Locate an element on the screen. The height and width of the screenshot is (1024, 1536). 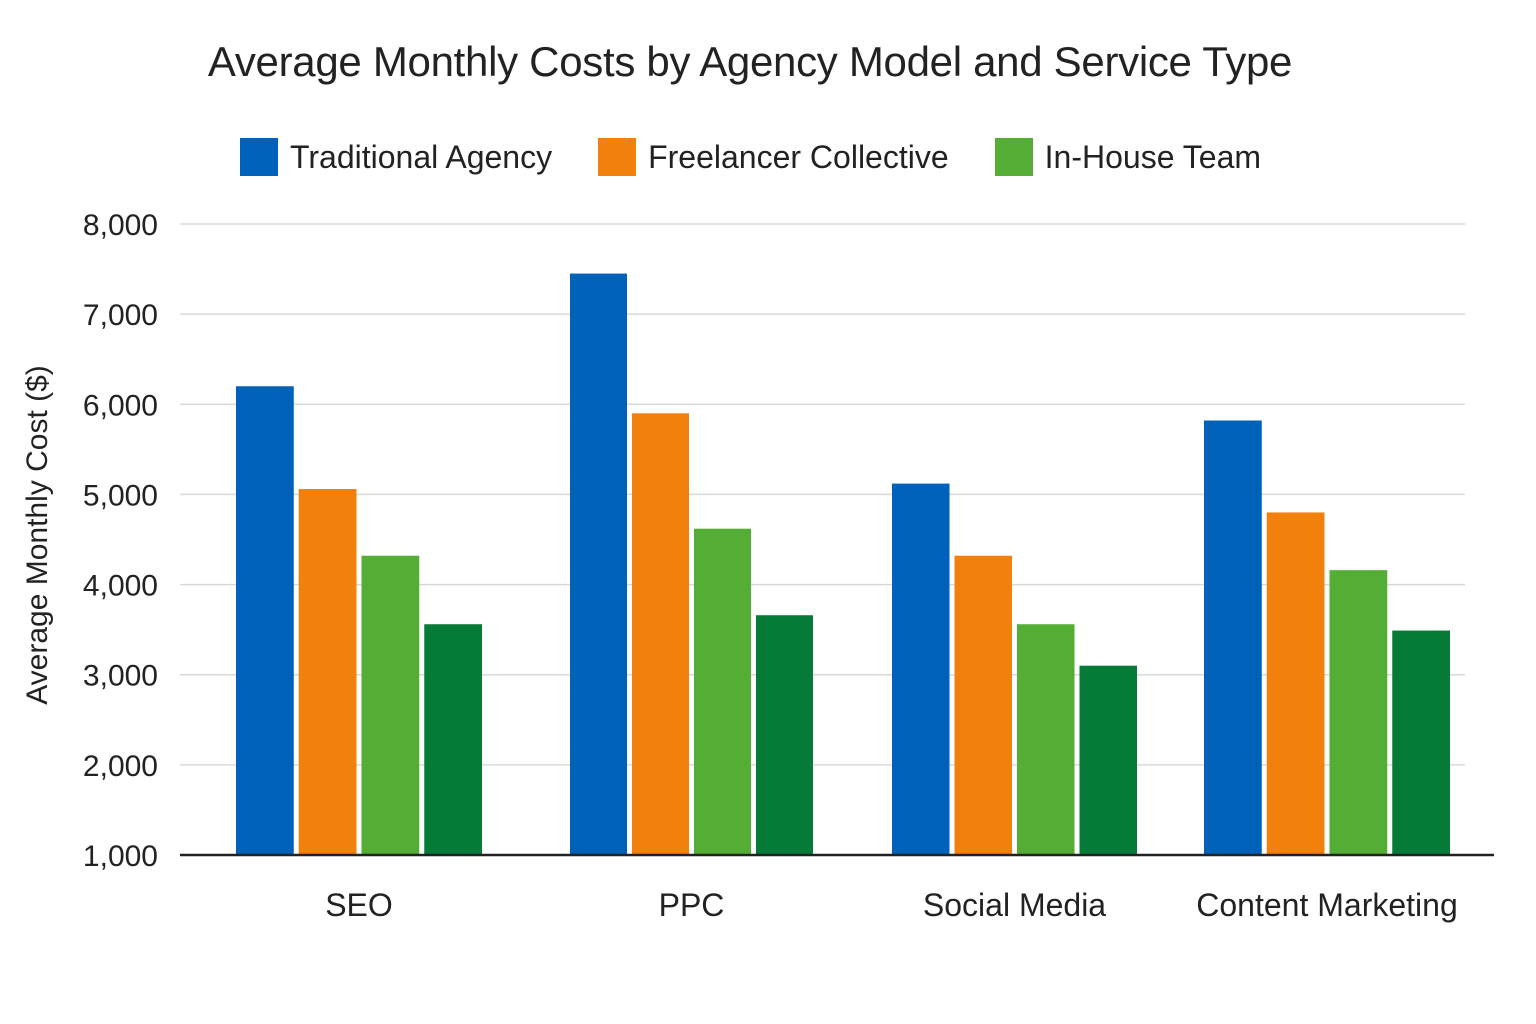
legend-label-in-house-team: In-House Team is located at coordinates (1153, 156).